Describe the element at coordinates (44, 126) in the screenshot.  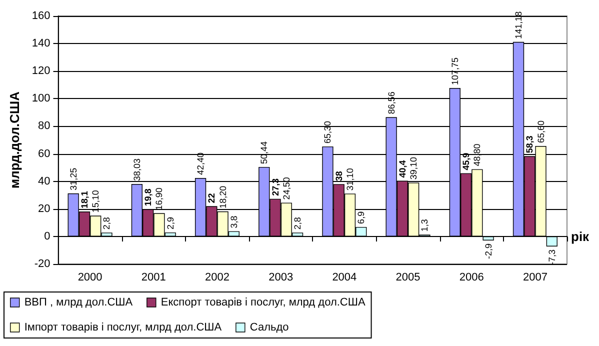
I see `y-tick-label: 80` at that location.